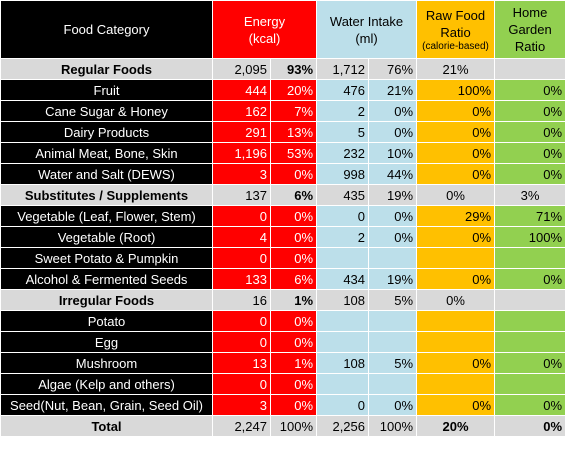 This screenshot has width=565, height=472. What do you see at coordinates (282, 384) in the screenshot?
I see `table-row: Algae (Kelp and others) 0 0%` at bounding box center [282, 384].